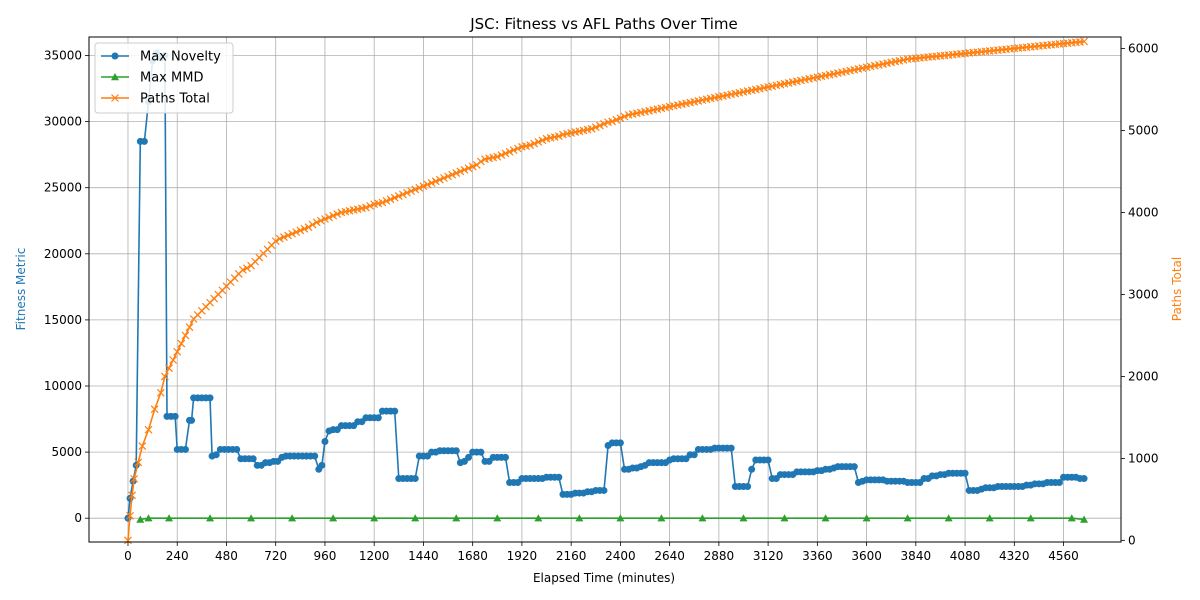 This screenshot has height=600, width=1200. Describe the element at coordinates (275, 556) in the screenshot. I see `x-tick-label: 720` at that location.